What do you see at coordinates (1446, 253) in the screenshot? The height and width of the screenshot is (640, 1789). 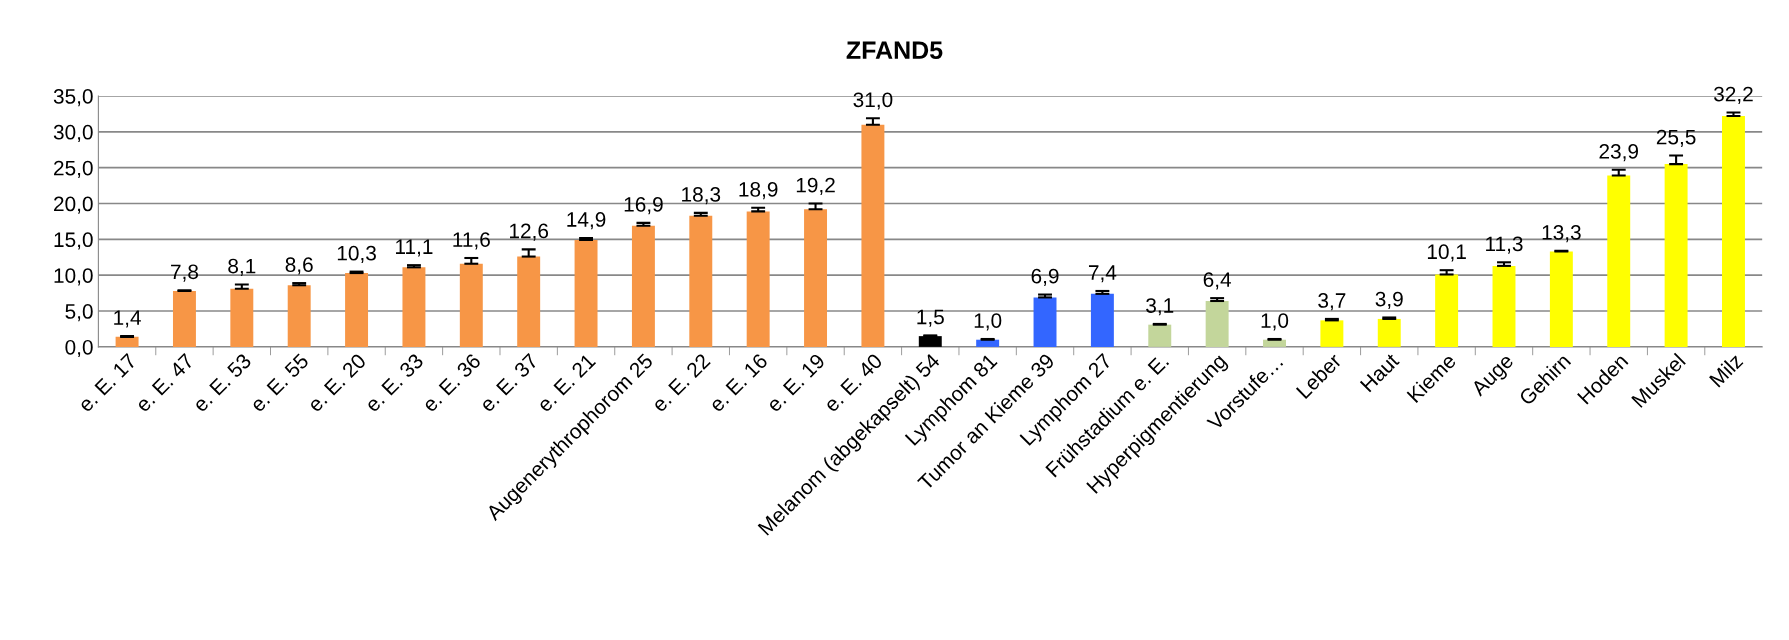 I see `data-label: 10,1` at bounding box center [1446, 253].